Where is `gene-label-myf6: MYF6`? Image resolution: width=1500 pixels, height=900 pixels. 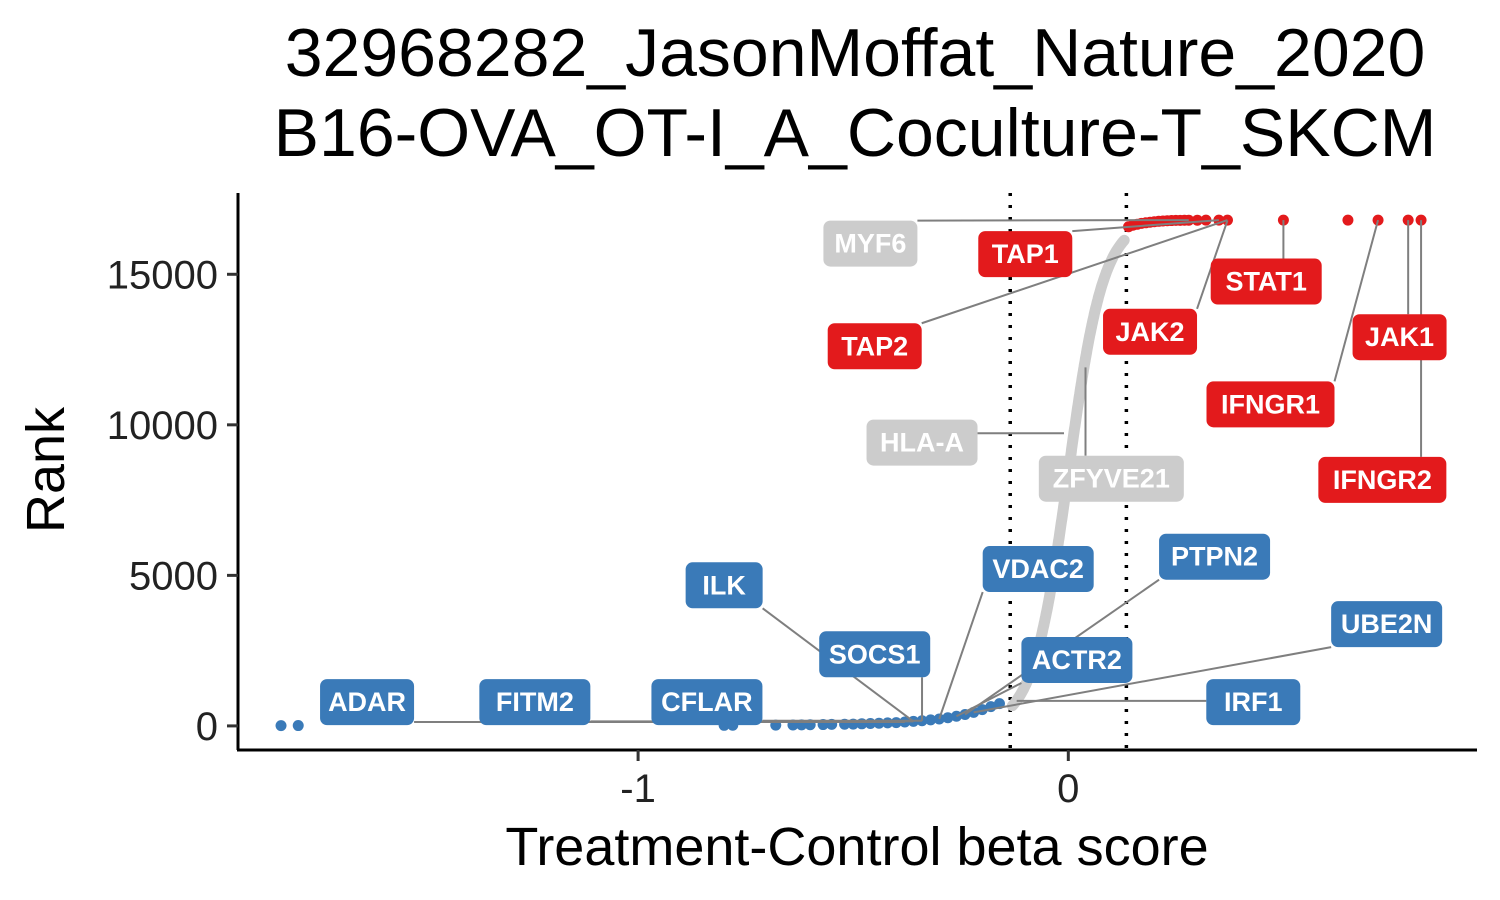
gene-label-myf6: MYF6 is located at coordinates (870, 244).